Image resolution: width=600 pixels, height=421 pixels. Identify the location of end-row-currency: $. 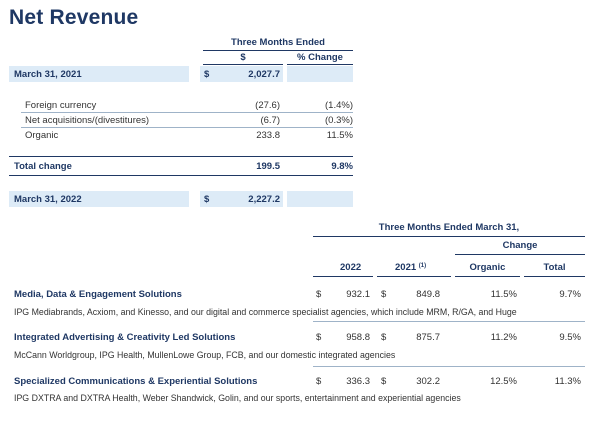
(207, 199).